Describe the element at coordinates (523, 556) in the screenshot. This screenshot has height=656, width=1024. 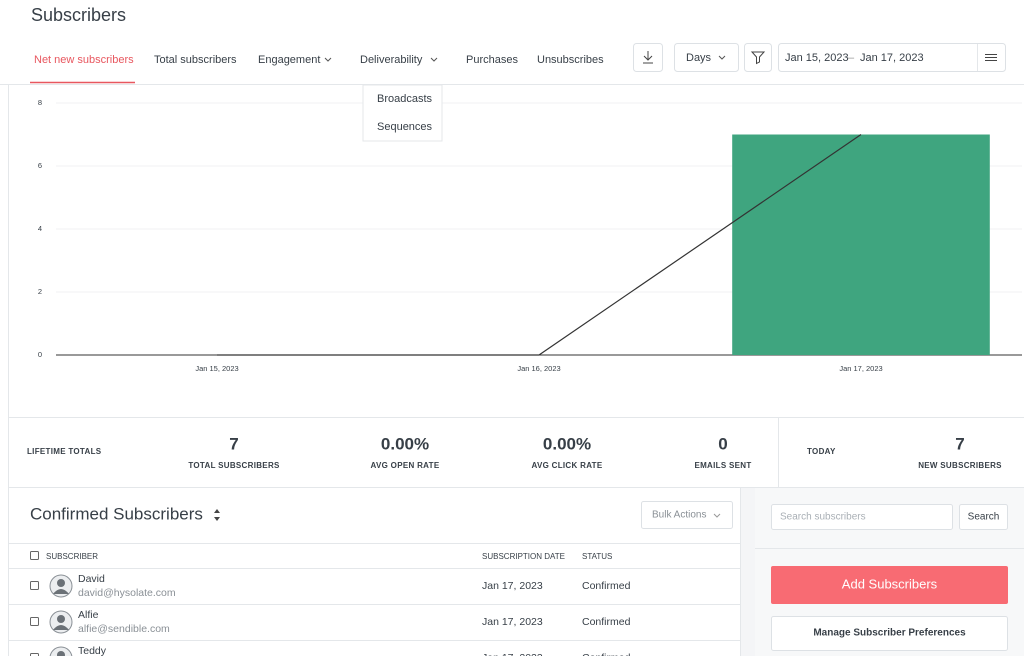
I see `column-header: SUBSCRIPTION DATE` at that location.